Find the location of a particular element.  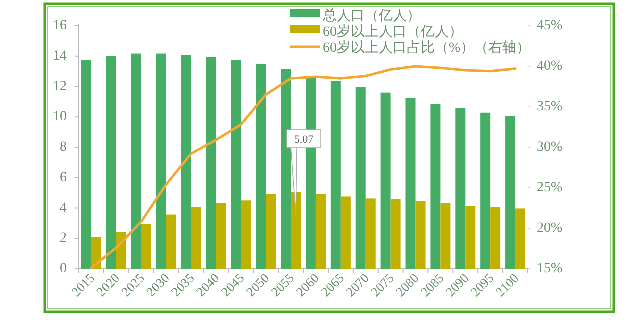

y2-tick-label: 30% is located at coordinates (550, 147).